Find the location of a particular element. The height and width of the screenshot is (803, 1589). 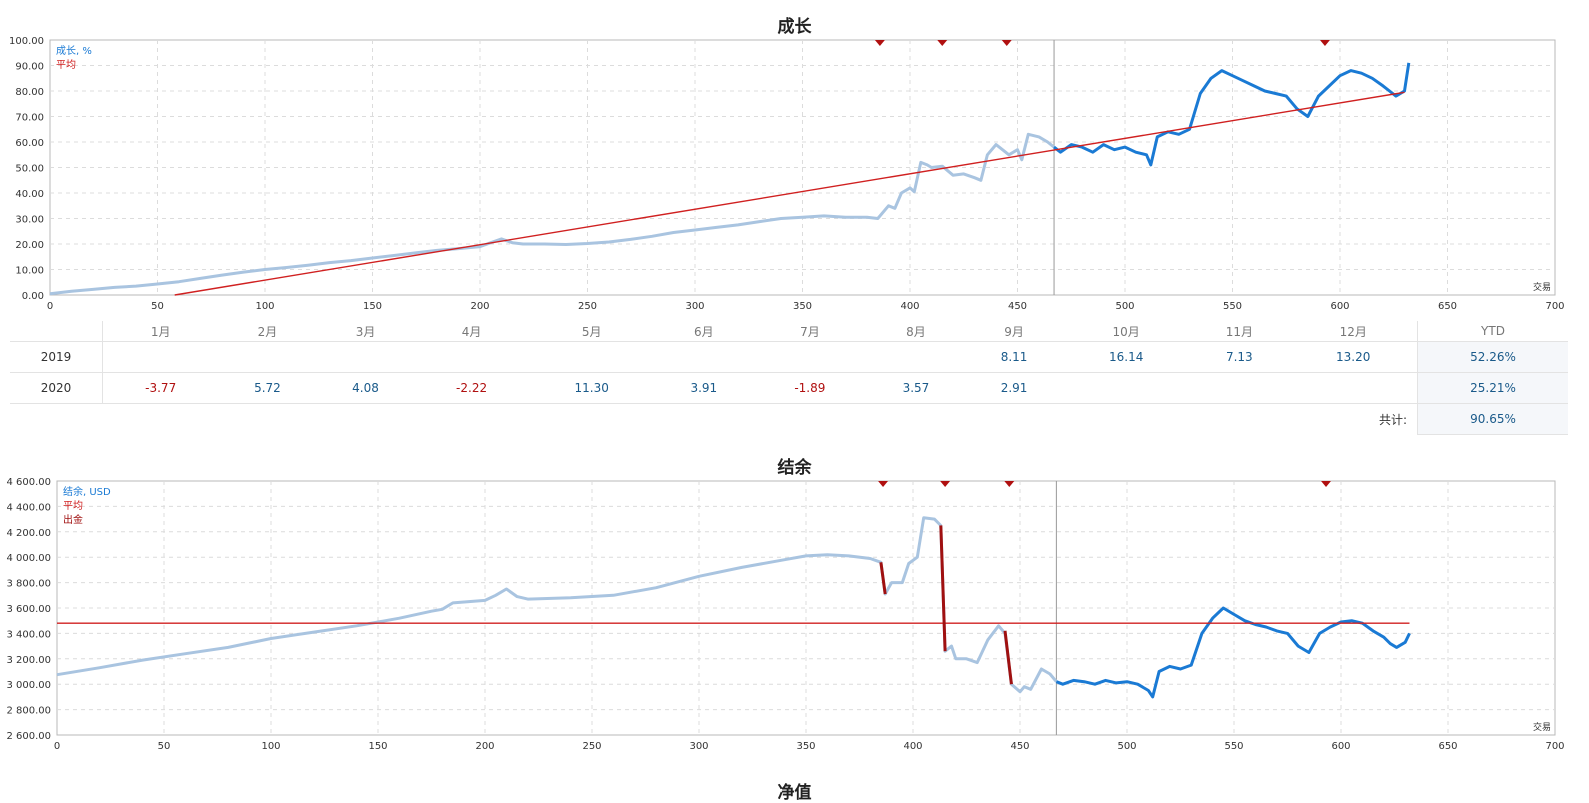

table-row: 2019 8.11 16.14 7.13 13.20 52.26% is located at coordinates (789, 357).